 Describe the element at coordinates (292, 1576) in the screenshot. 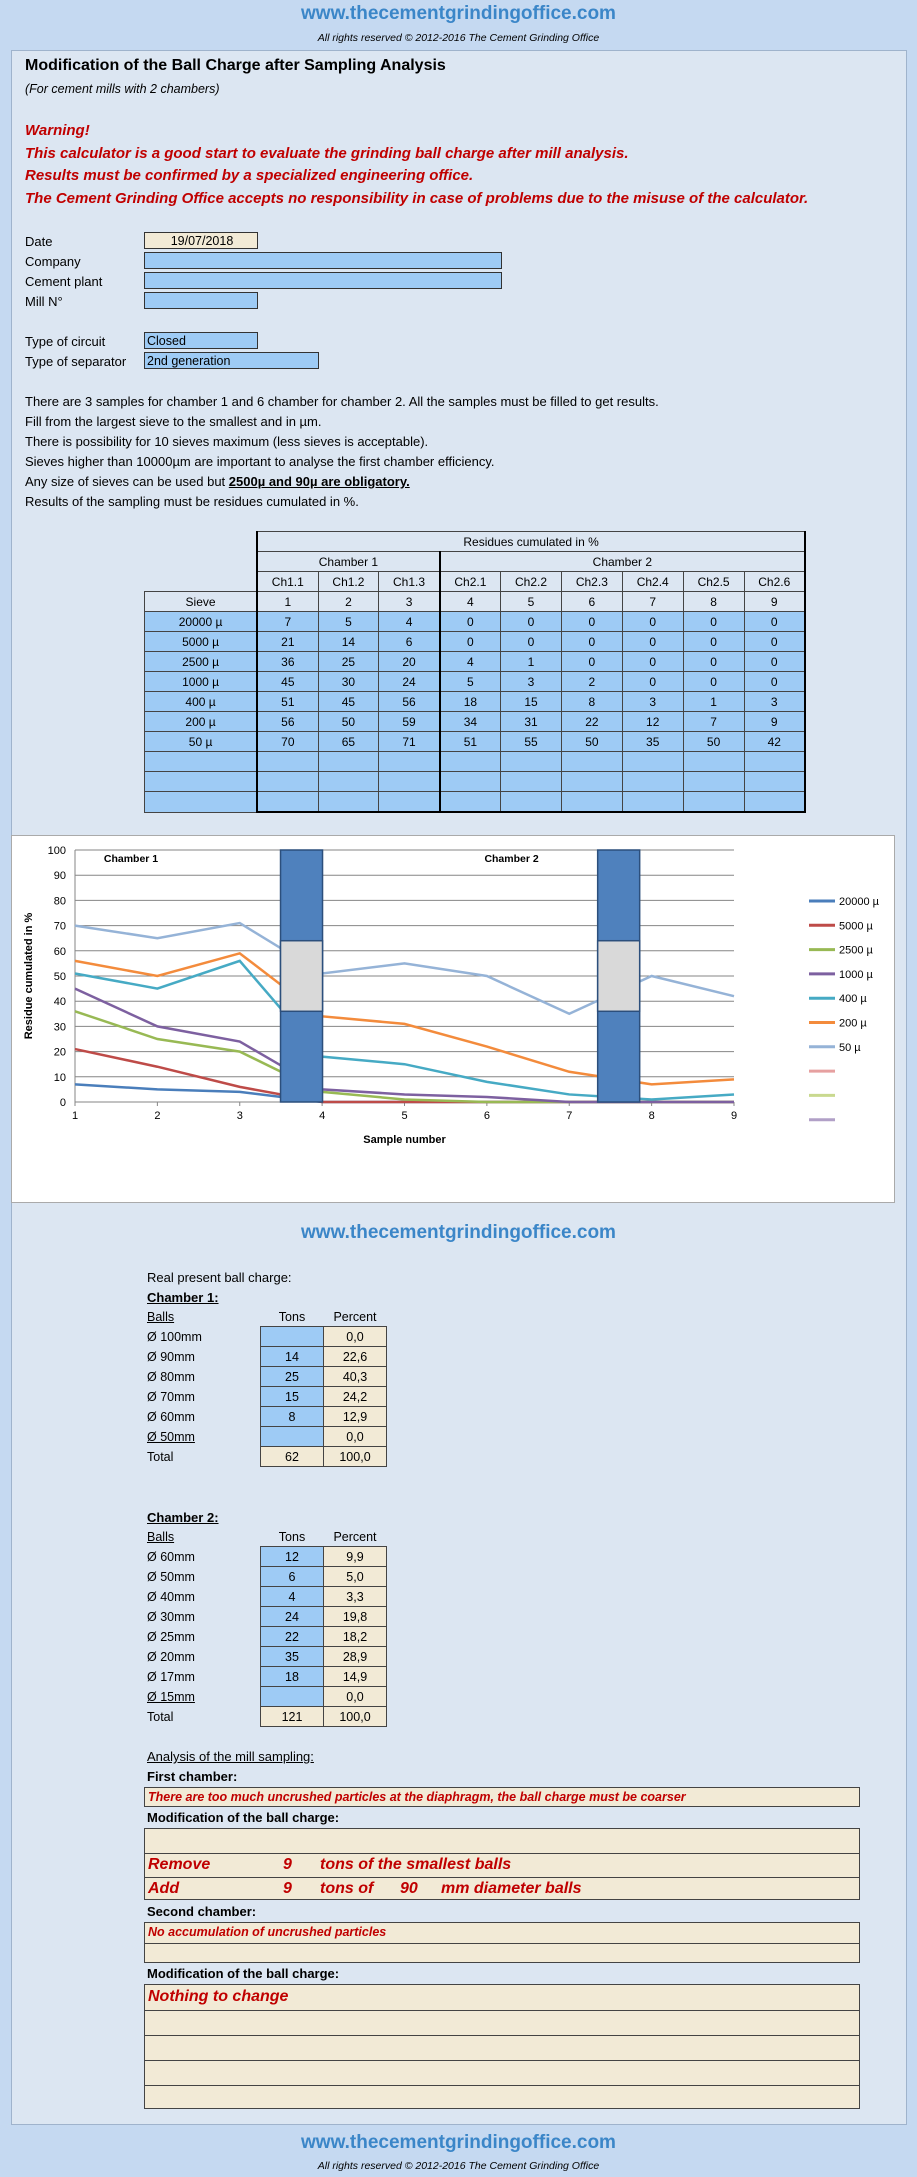

I see `ball-tons: 6` at that location.